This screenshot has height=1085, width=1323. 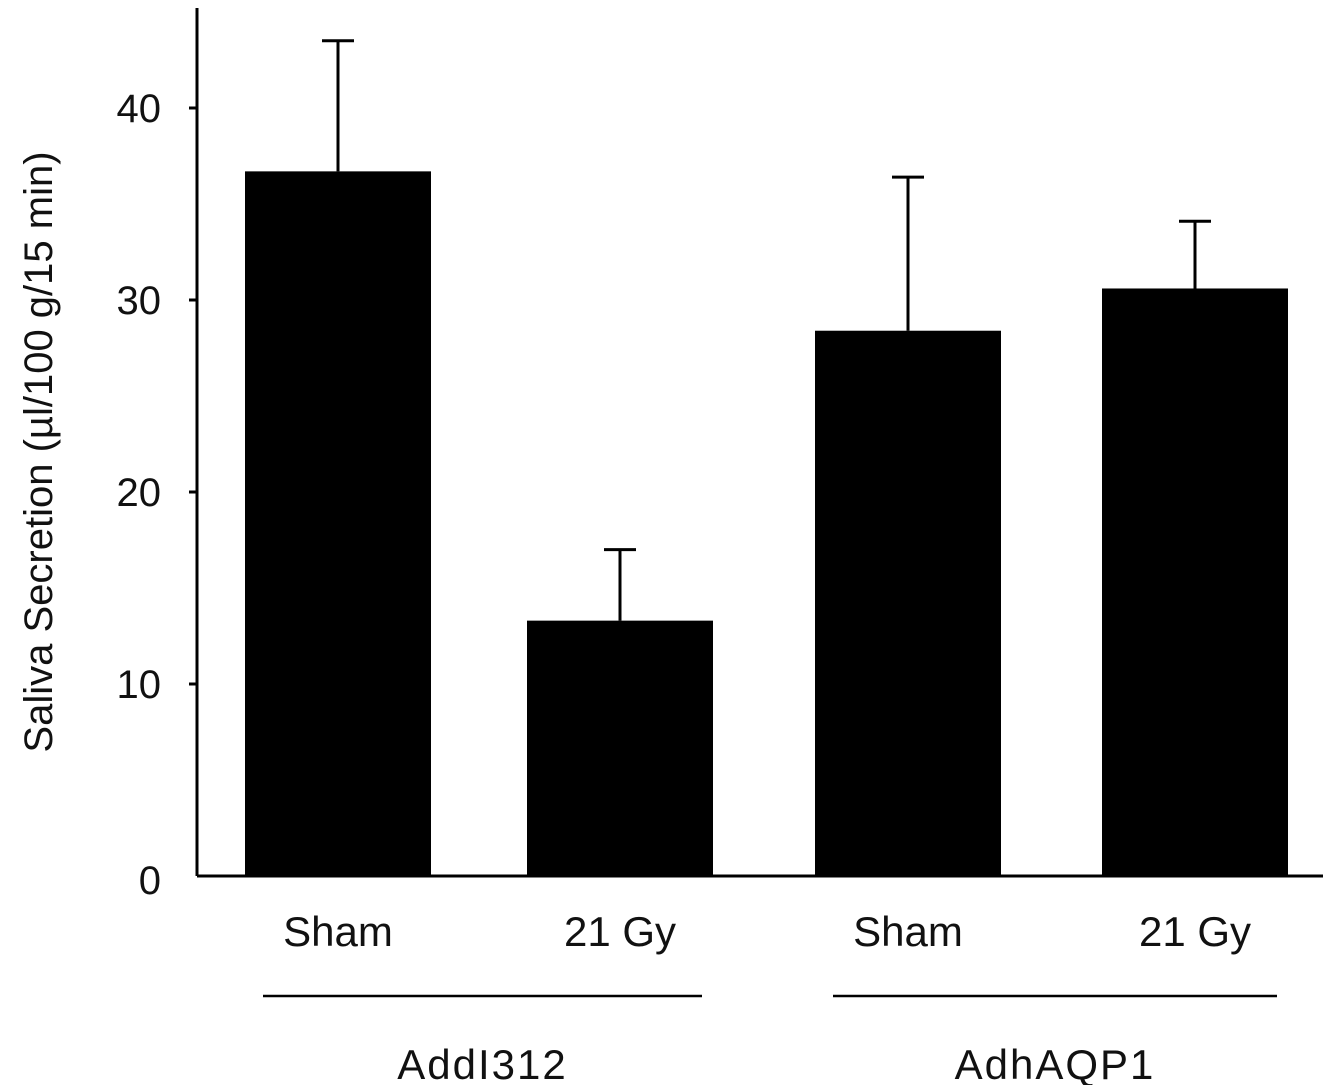 I want to click on y-axis-title: Saliva Secretion (µl/100 g/15 min), so click(x=39, y=451).